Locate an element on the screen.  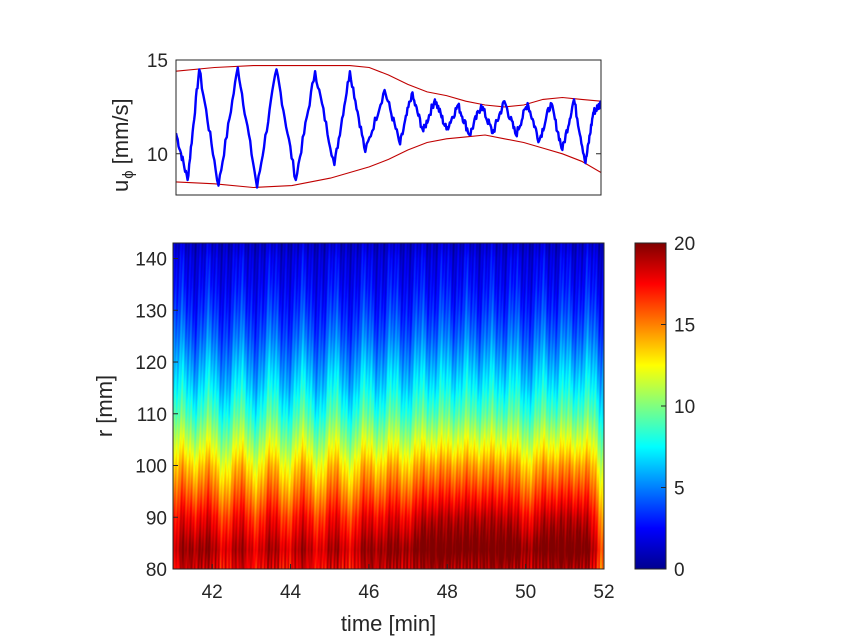
colorbar-tick-label: 10 is located at coordinates (684, 407).